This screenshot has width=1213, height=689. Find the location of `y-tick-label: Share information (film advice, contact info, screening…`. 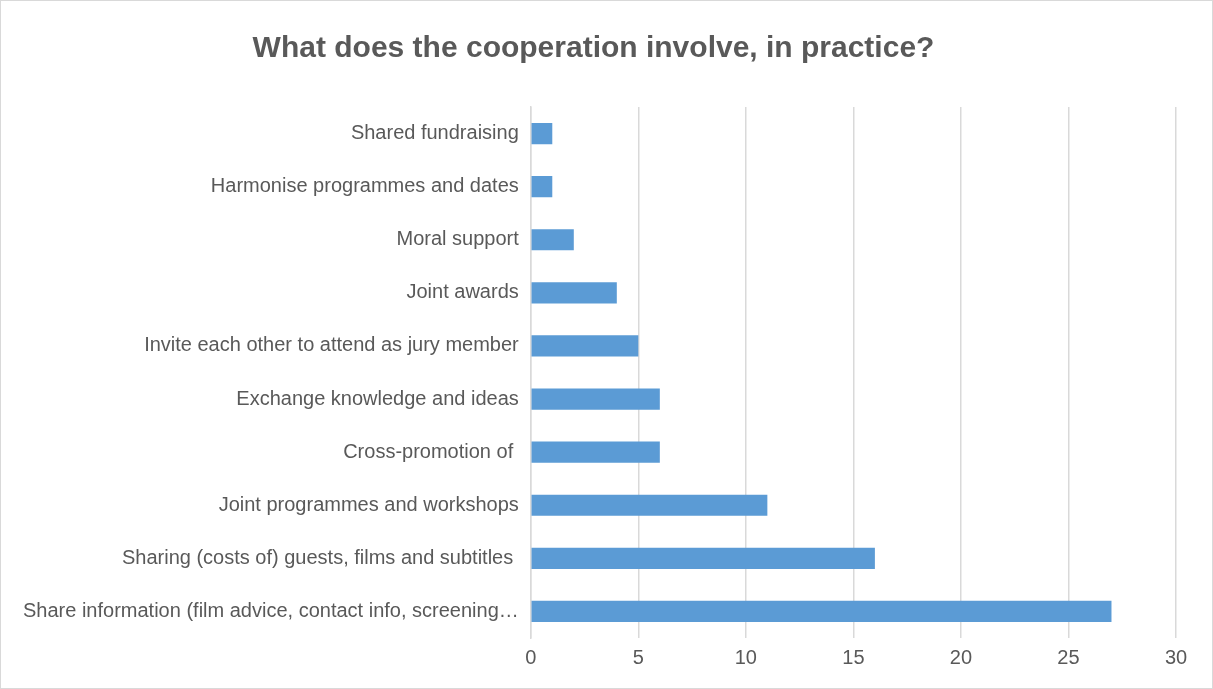

y-tick-label: Share information (film advice, contact info, screening… is located at coordinates (271, 609).